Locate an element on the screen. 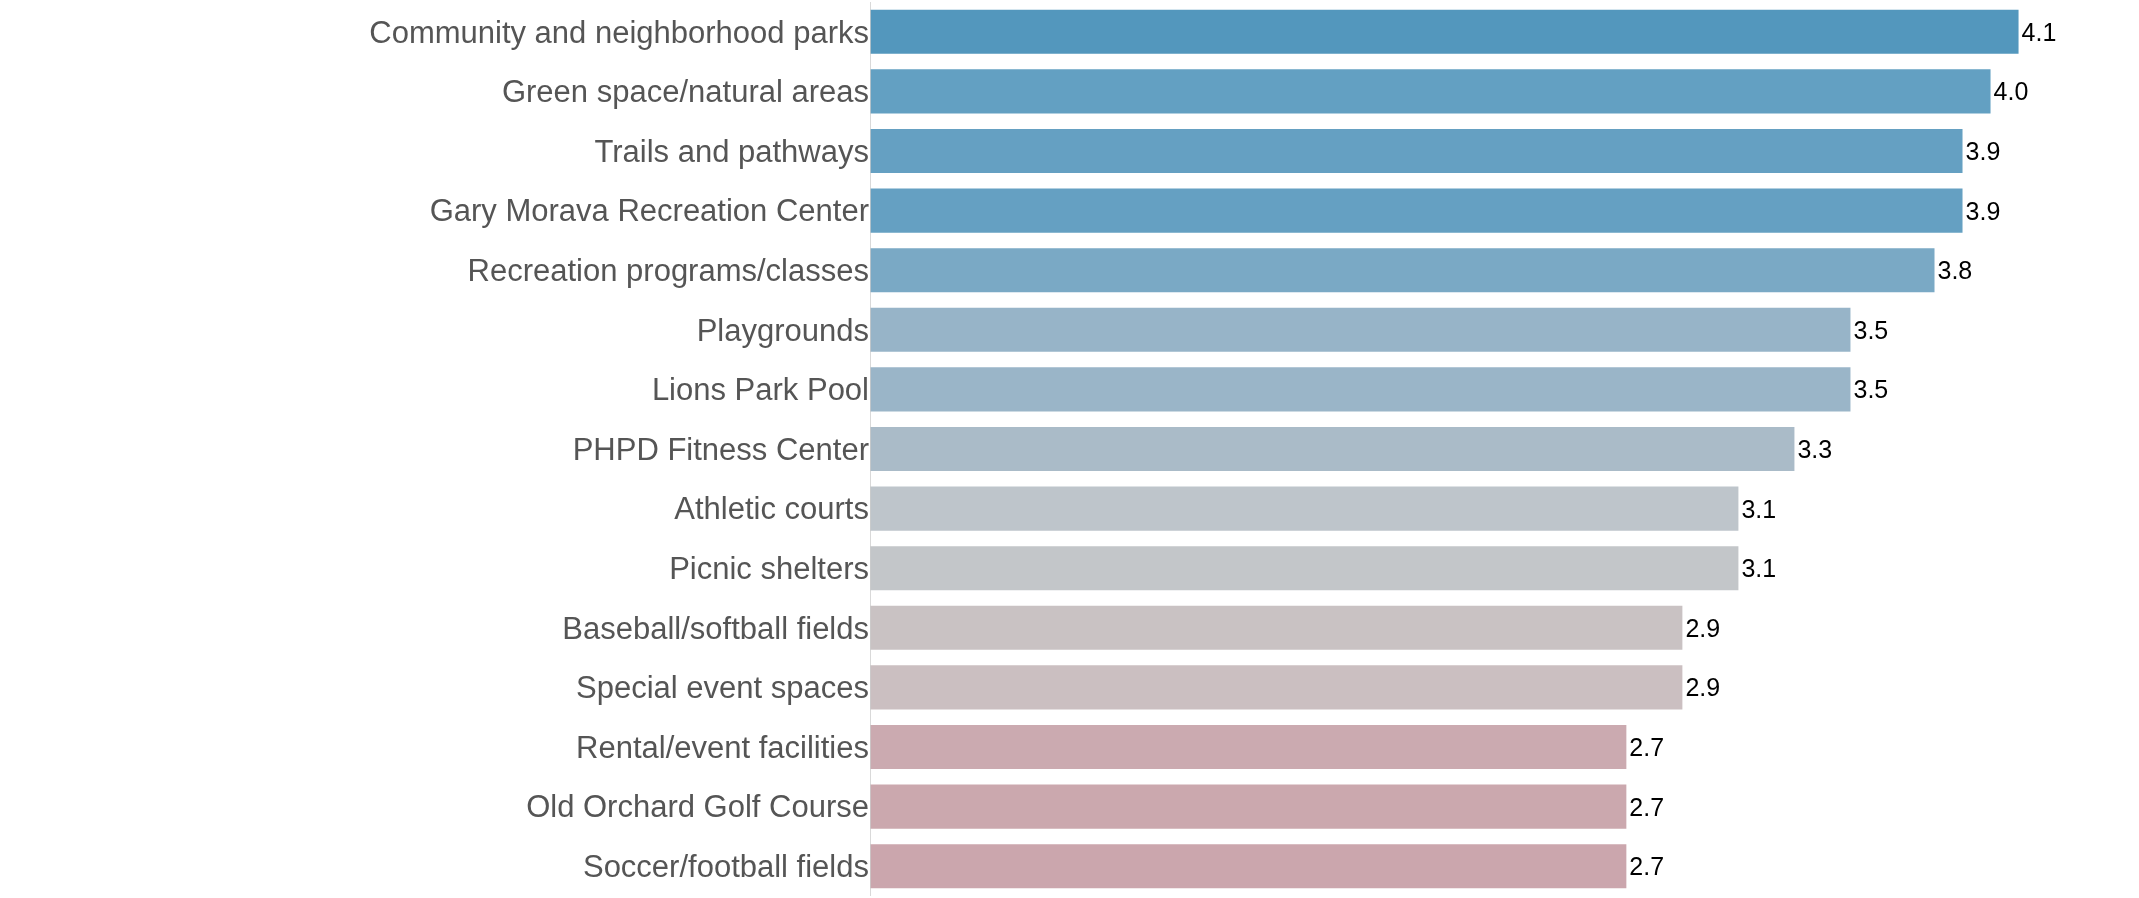 The image size is (2139, 898). y-tick-label: Rental/event facilities is located at coordinates (722, 747).